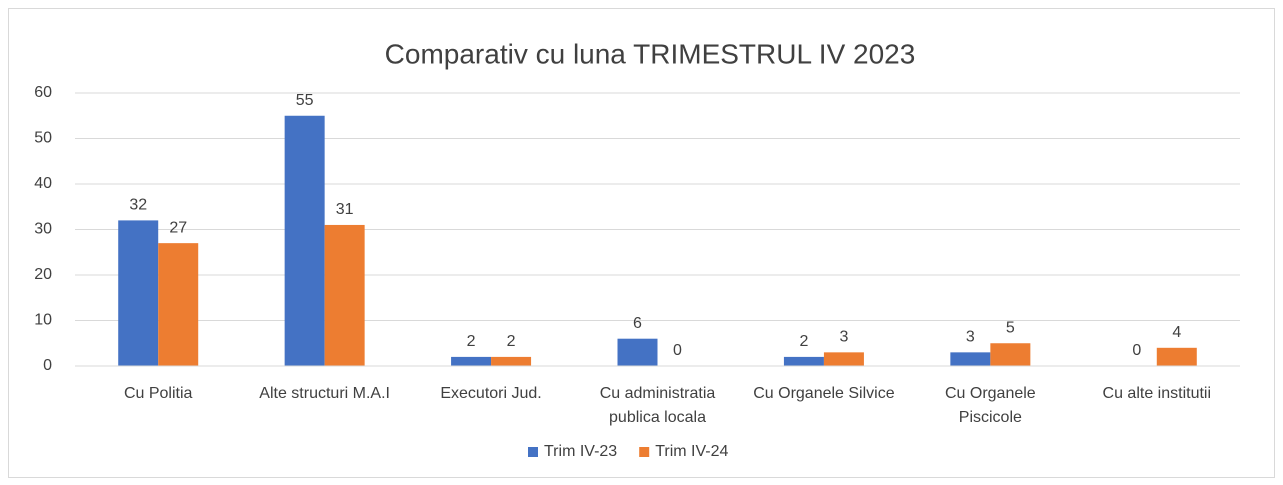 The width and height of the screenshot is (1283, 485). Describe the element at coordinates (305, 100) in the screenshot. I see `data-label: 55` at that location.